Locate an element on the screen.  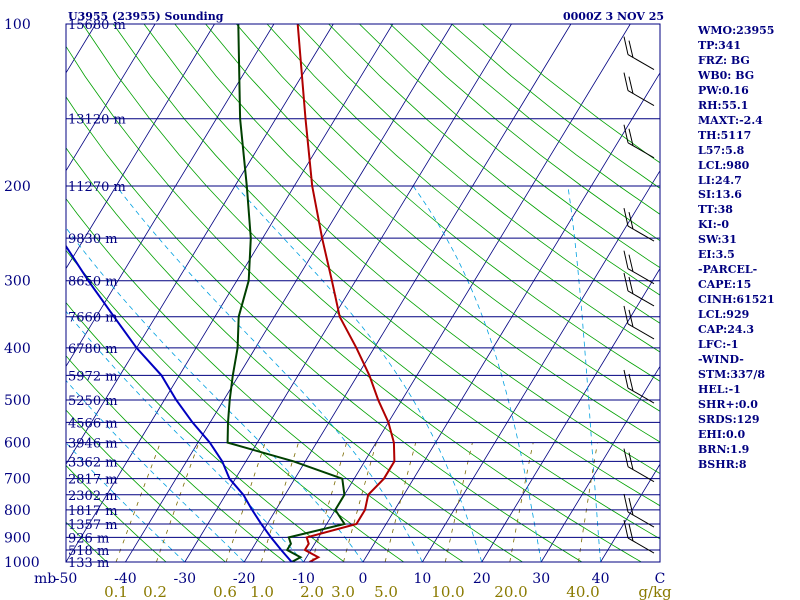
mixing-ratio-label: 5.0 is located at coordinates (386, 591).